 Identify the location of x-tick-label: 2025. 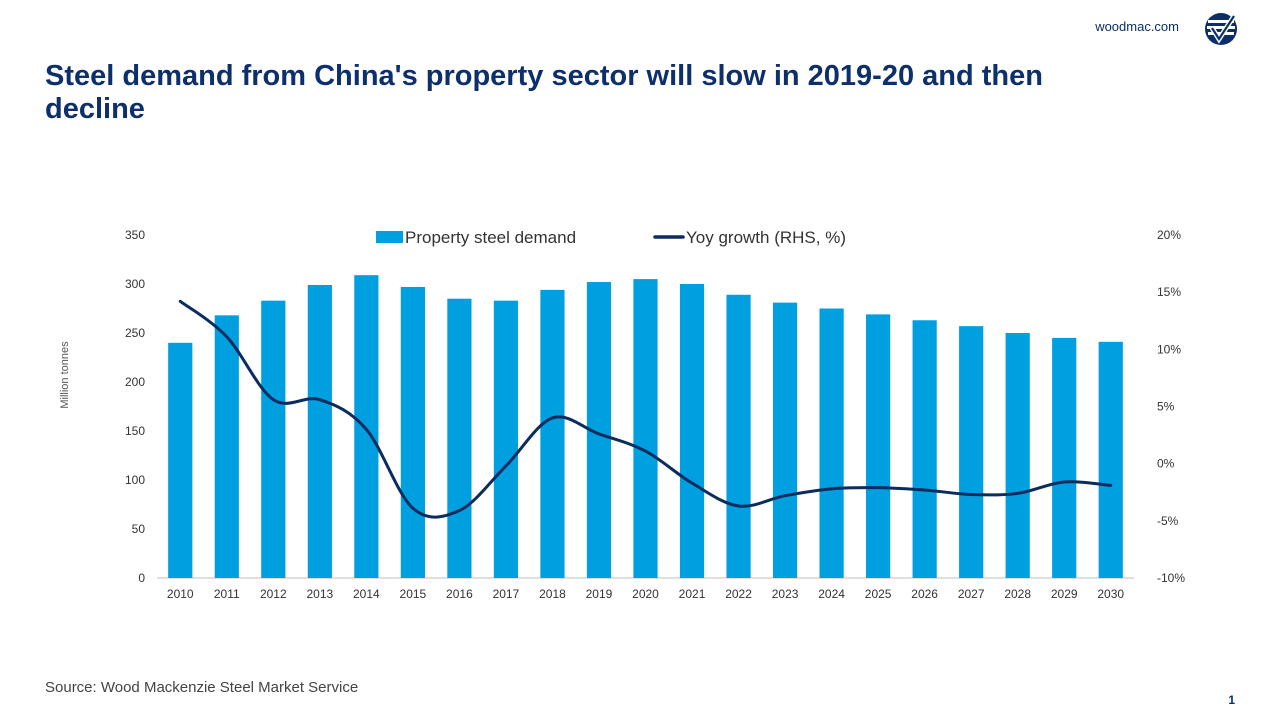
(878, 594).